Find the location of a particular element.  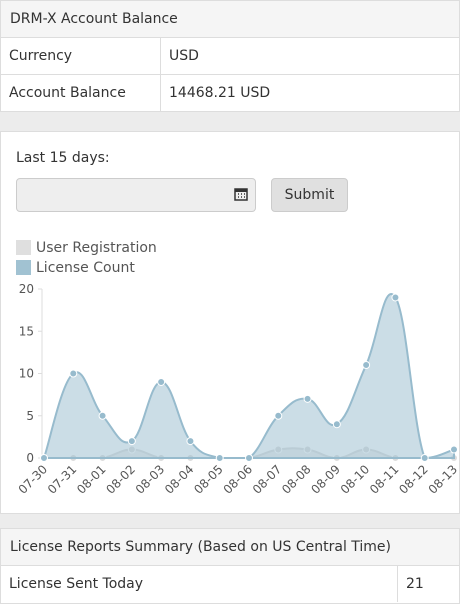

x-tick-label: 08-06 is located at coordinates (238, 479).